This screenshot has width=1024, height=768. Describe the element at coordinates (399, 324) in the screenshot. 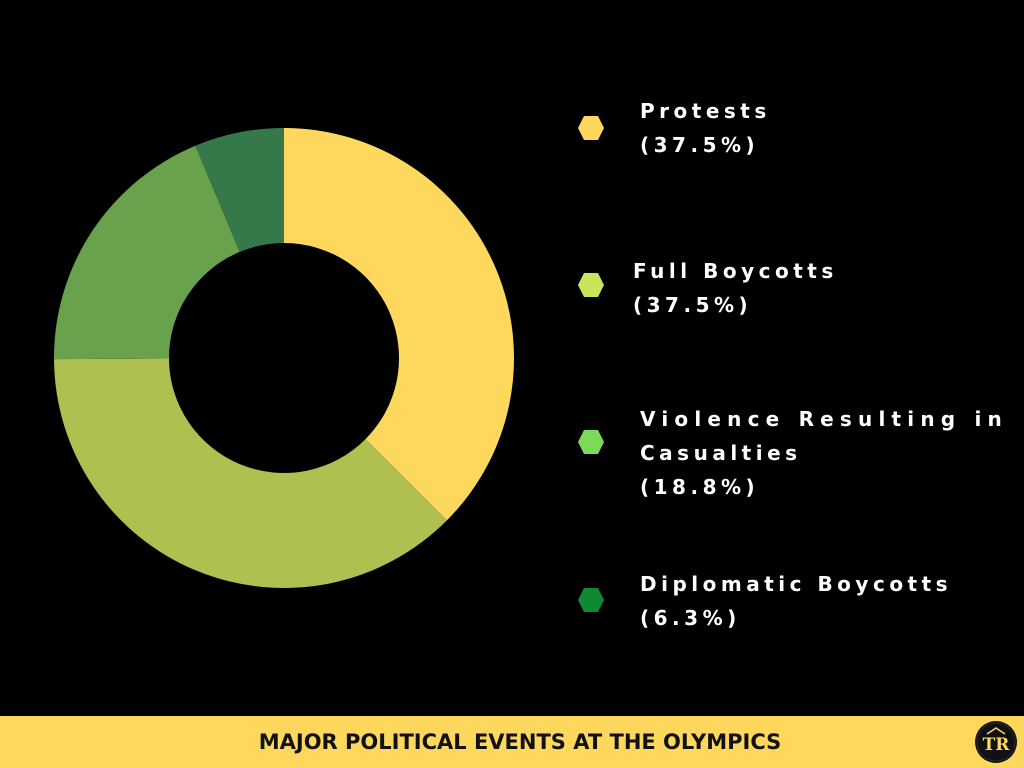

I see `donut-slice-protests` at that location.